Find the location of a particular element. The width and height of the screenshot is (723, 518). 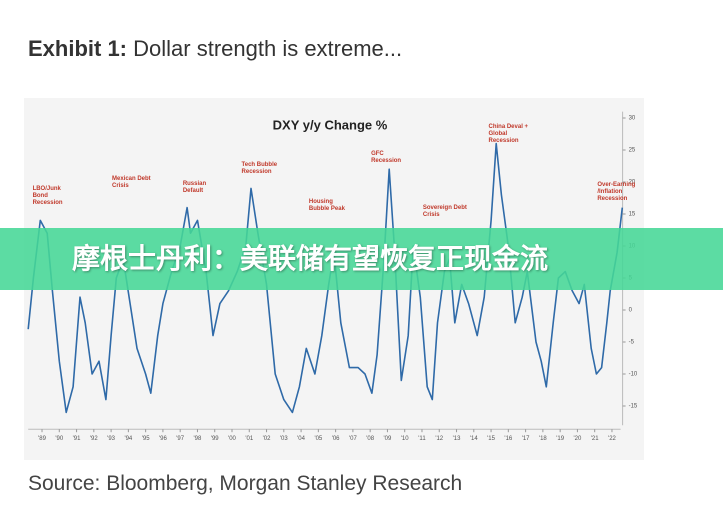

x-tick-label: '05 is located at coordinates (318, 439).